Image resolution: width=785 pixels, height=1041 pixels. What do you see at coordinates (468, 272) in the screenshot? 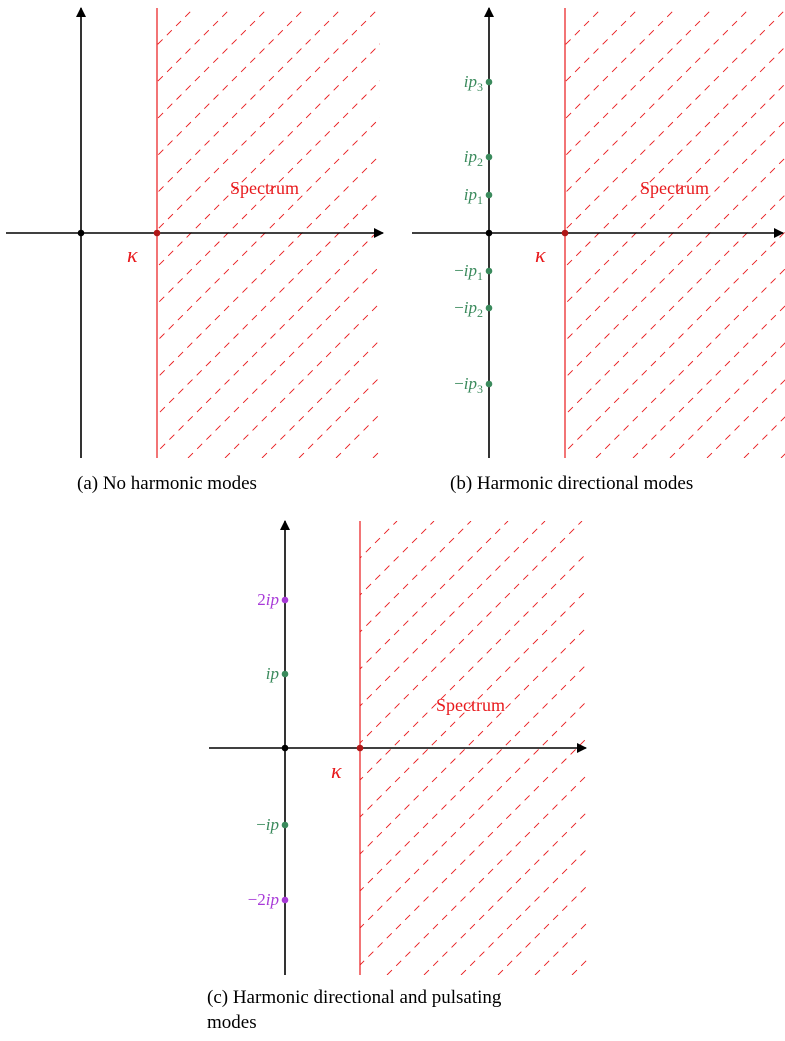
I see `mode-point-label: −ip1` at bounding box center [468, 272].